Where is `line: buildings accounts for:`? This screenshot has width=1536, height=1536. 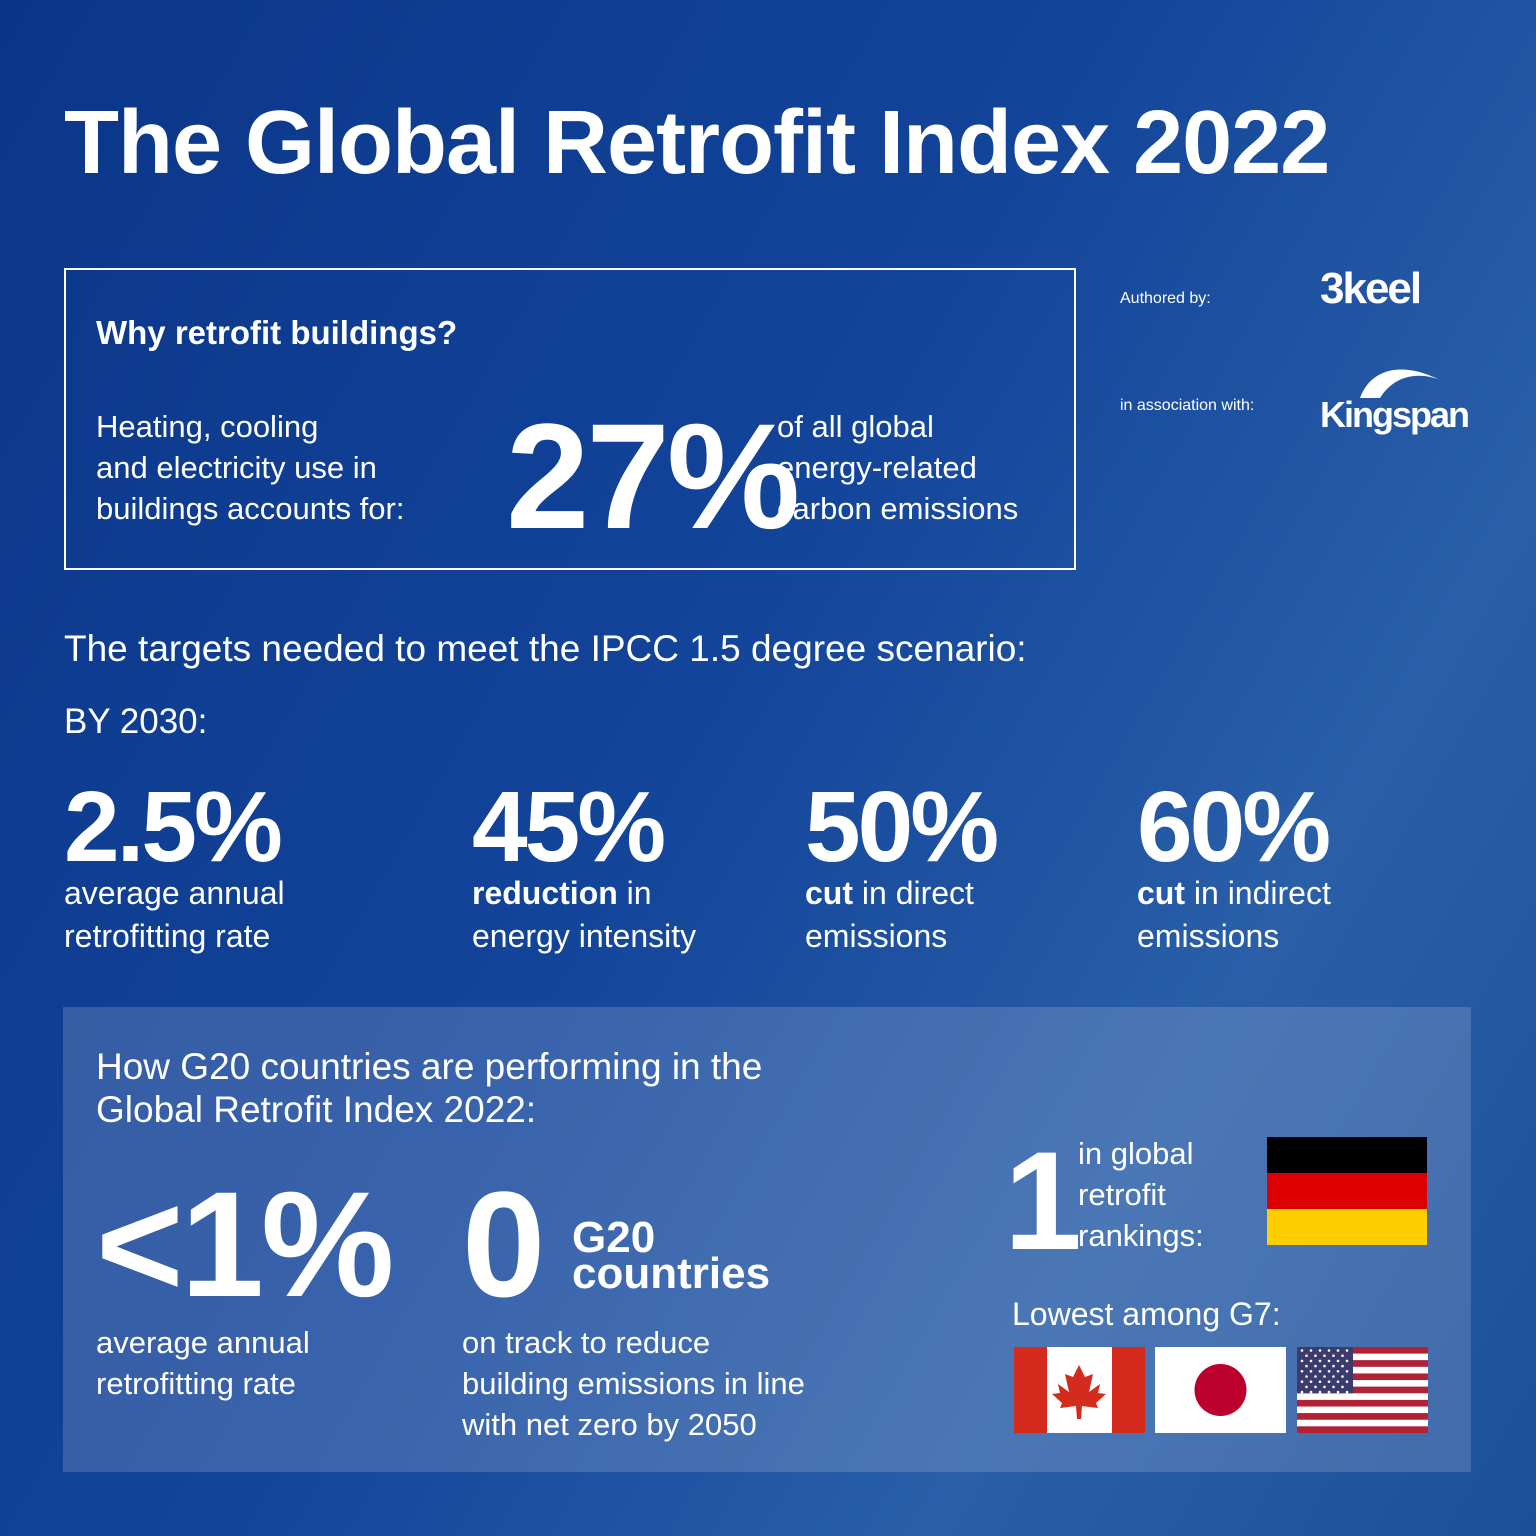
line: buildings accounts for: is located at coordinates (250, 508).